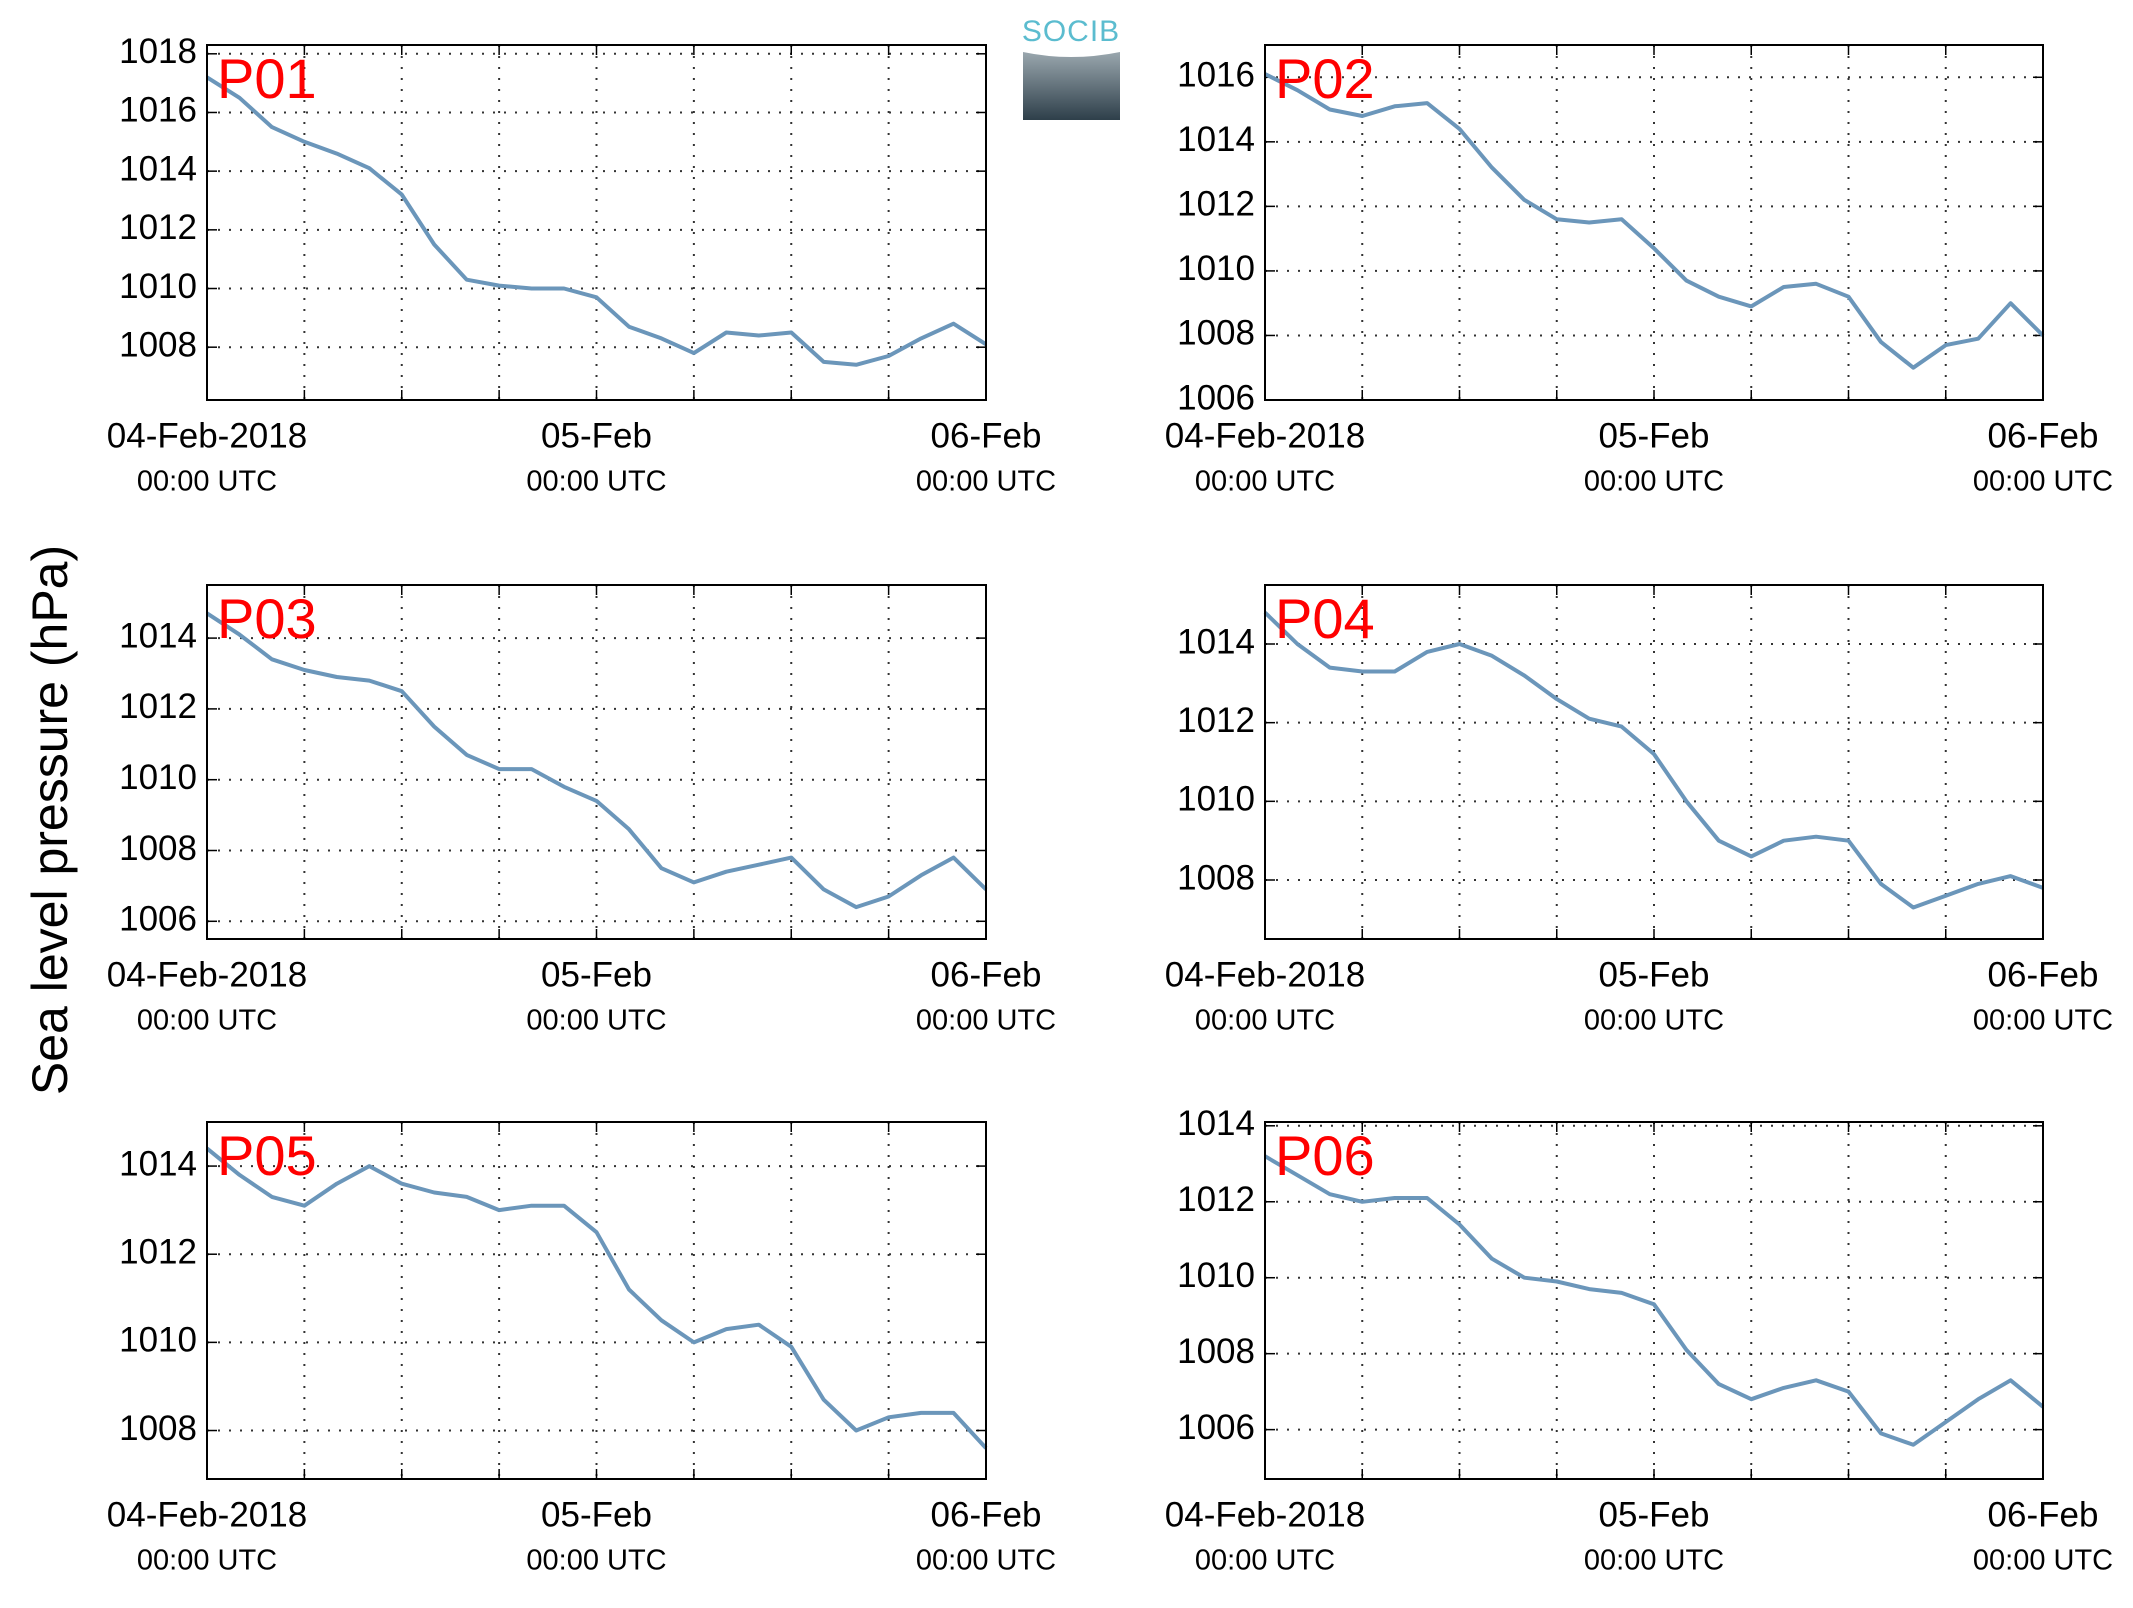  Describe the element at coordinates (1071, 31) in the screenshot. I see `logo-text: SOCIB` at that location.